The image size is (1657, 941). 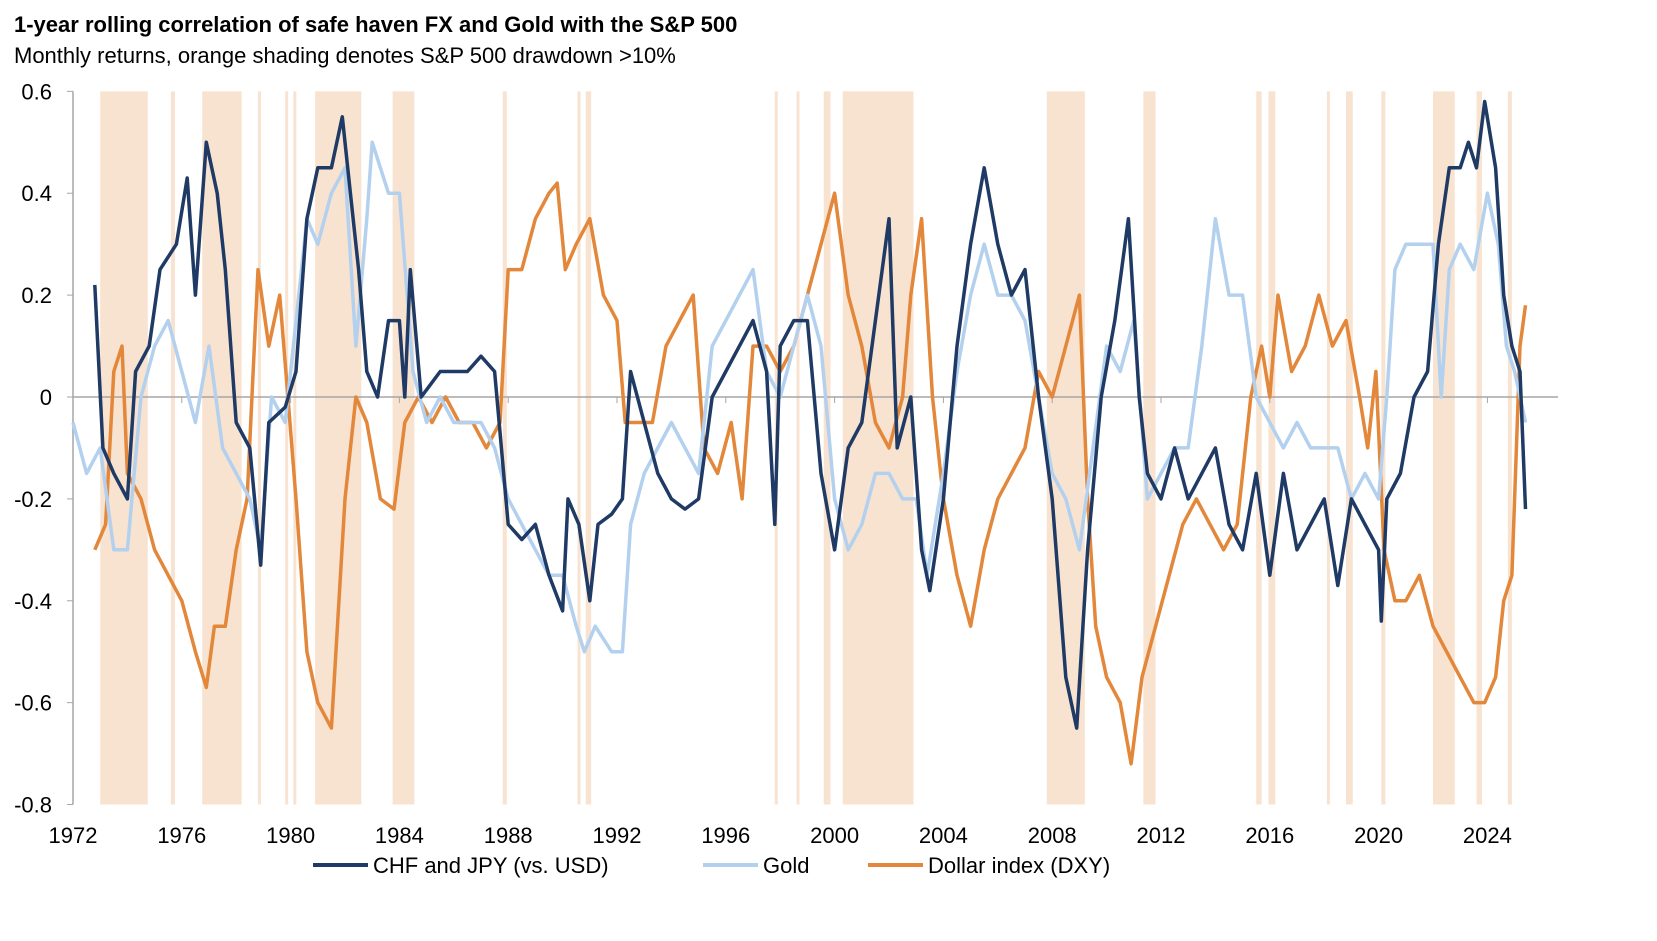 What do you see at coordinates (33, 805) in the screenshot?
I see `y-tick-label: -0.8` at bounding box center [33, 805].